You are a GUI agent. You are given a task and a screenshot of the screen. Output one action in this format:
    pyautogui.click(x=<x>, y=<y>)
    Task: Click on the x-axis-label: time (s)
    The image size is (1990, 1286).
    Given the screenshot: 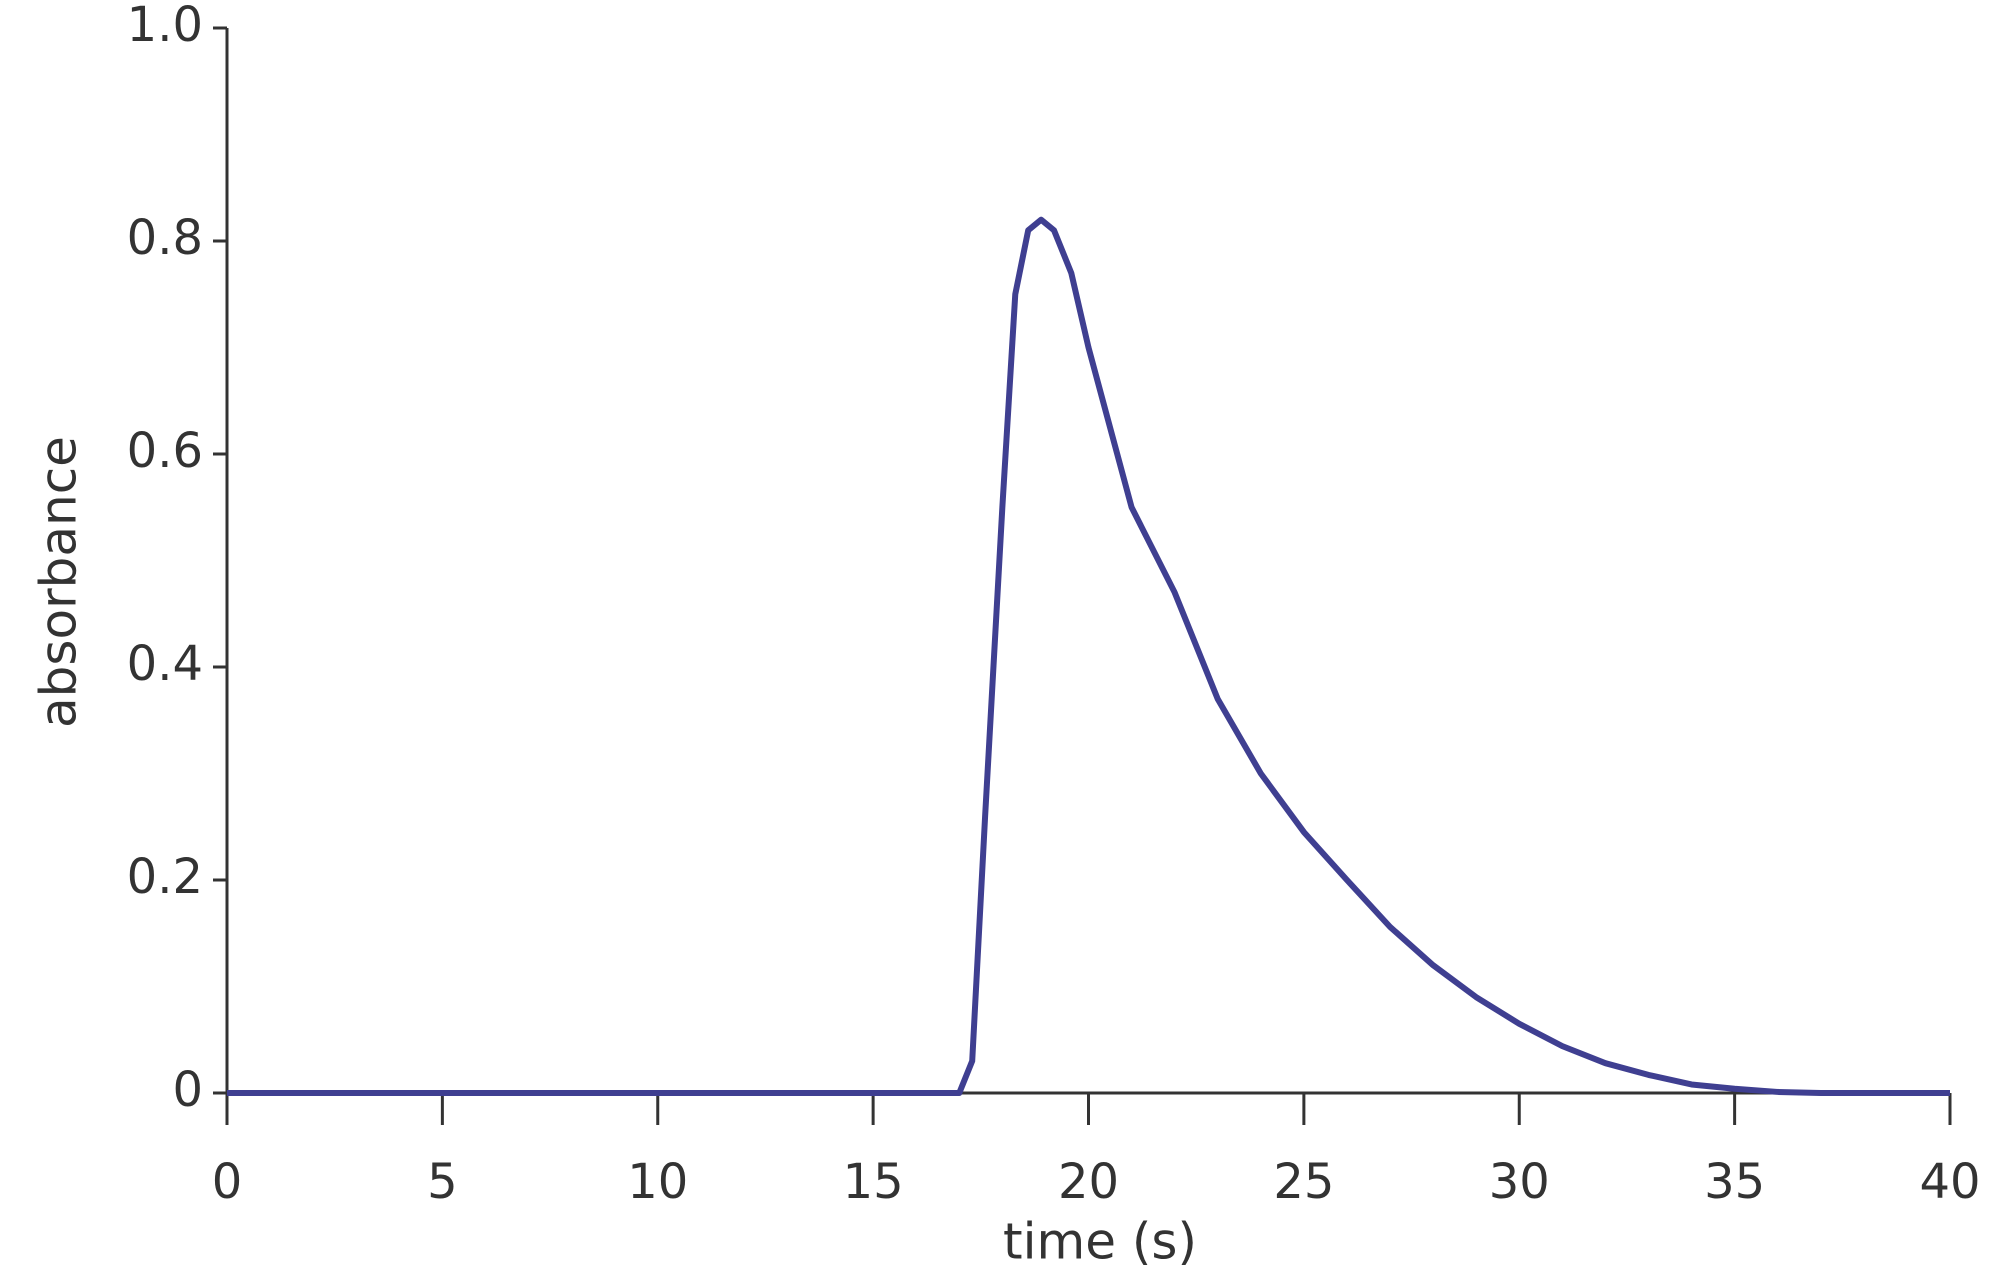 What is the action you would take?
    pyautogui.click(x=1100, y=1242)
    